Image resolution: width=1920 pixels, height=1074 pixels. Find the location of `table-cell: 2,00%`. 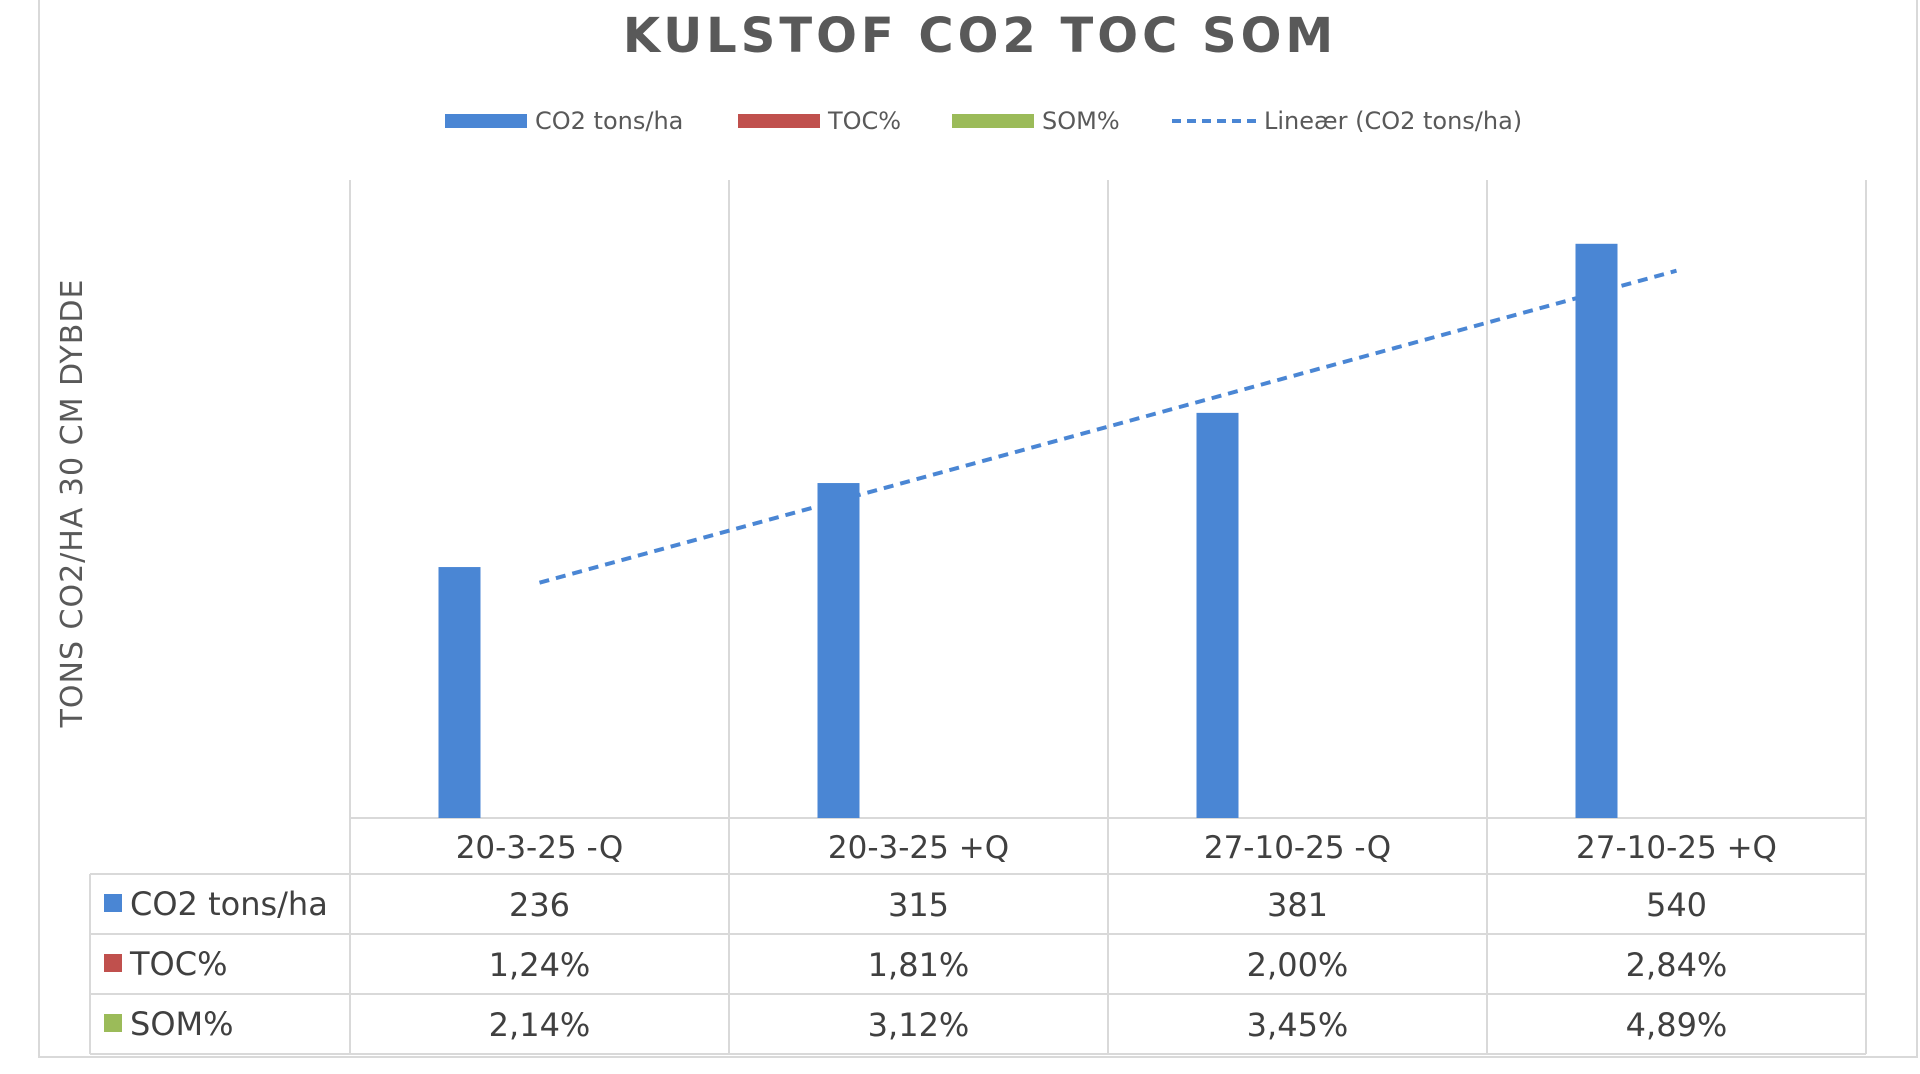

table-cell: 2,00% is located at coordinates (1298, 965).